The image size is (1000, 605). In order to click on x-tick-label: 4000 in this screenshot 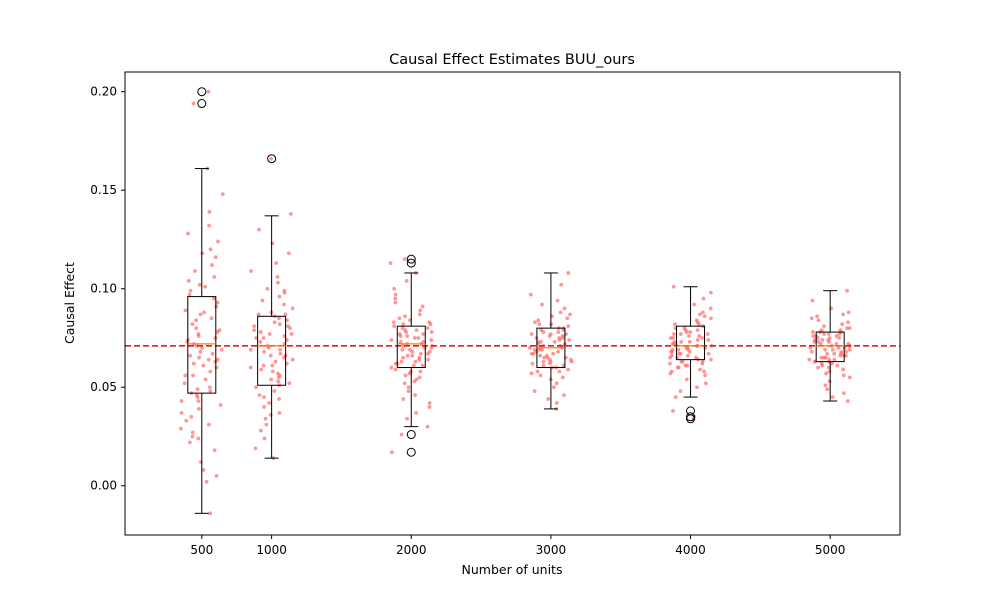, I will do `click(690, 550)`.